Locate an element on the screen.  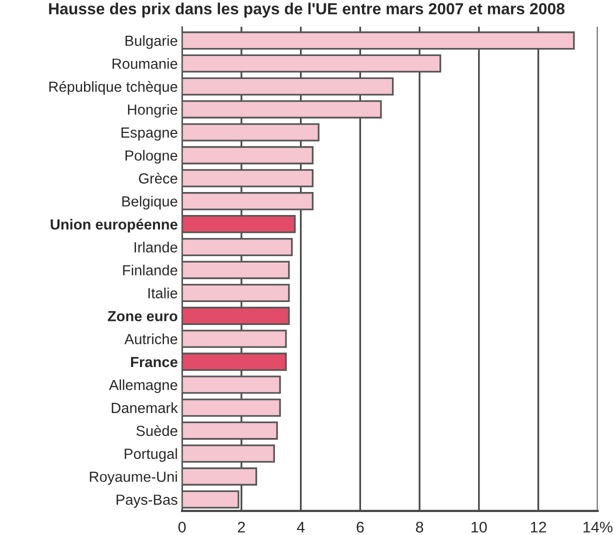
y-tick-label: Hongrie is located at coordinates (153, 111).